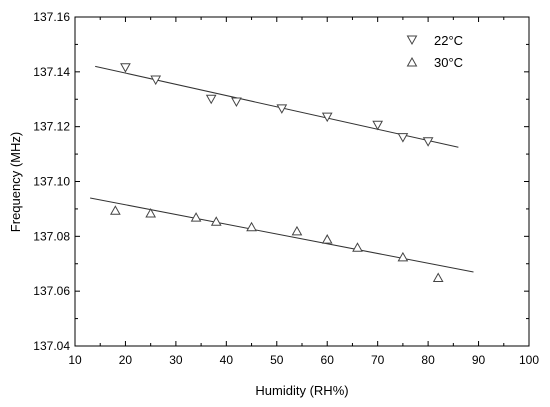  Describe the element at coordinates (428, 360) in the screenshot. I see `x-tick-label: 80` at that location.